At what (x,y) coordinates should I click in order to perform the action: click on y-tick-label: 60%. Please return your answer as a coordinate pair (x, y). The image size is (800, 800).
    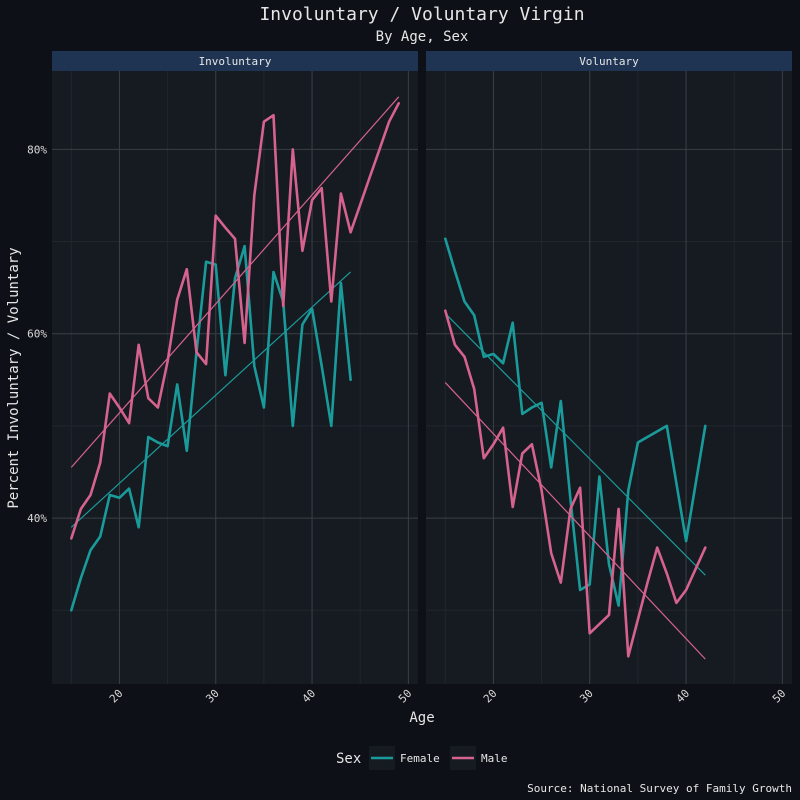
    Looking at the image, I should click on (37, 334).